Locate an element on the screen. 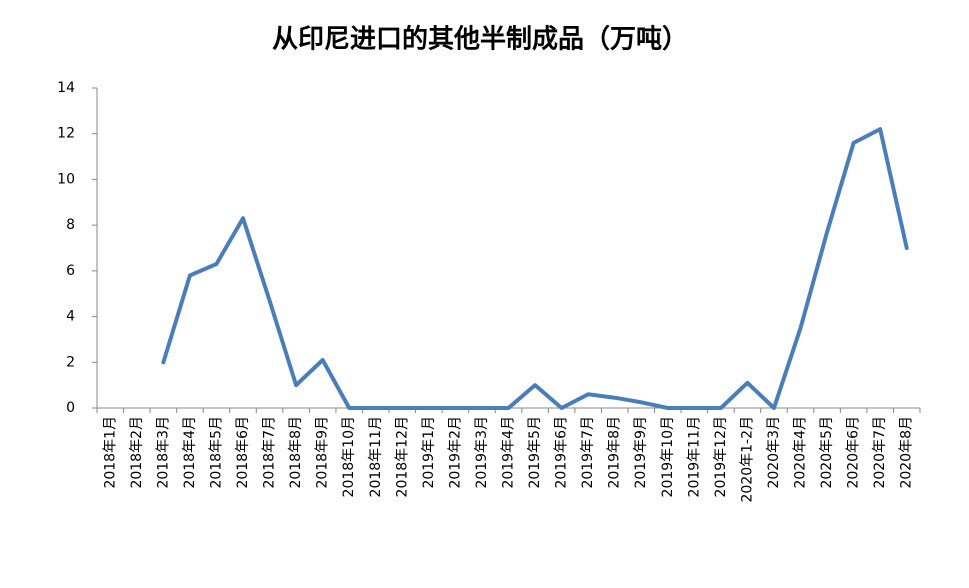 The width and height of the screenshot is (969, 588). x-tick-label: 2019年5月 is located at coordinates (535, 452).